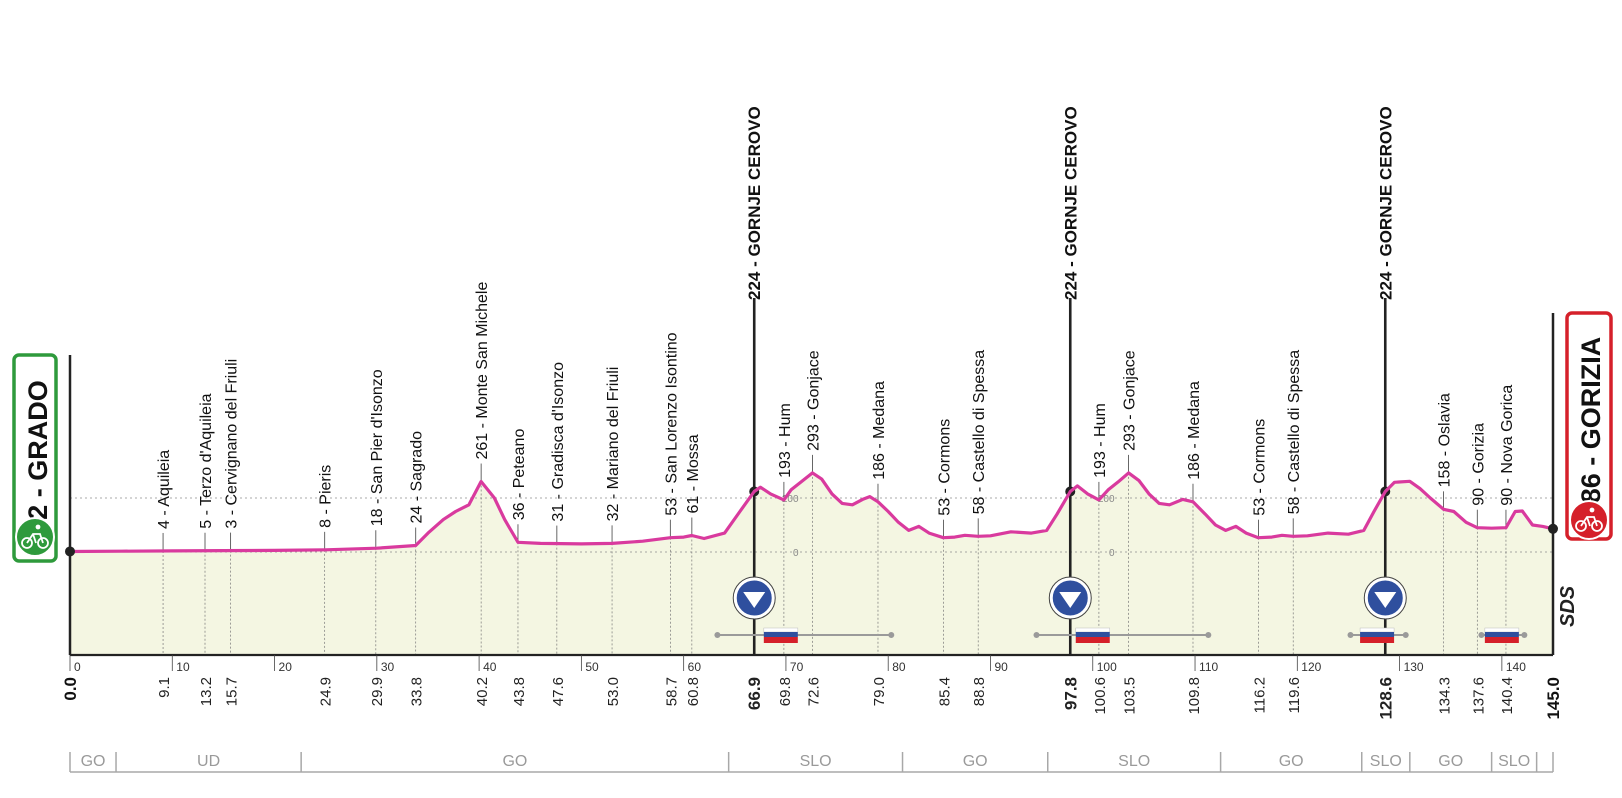 The width and height of the screenshot is (1622, 798). I want to click on waypoint-name-label: 186 - Medana, so click(1194, 430).